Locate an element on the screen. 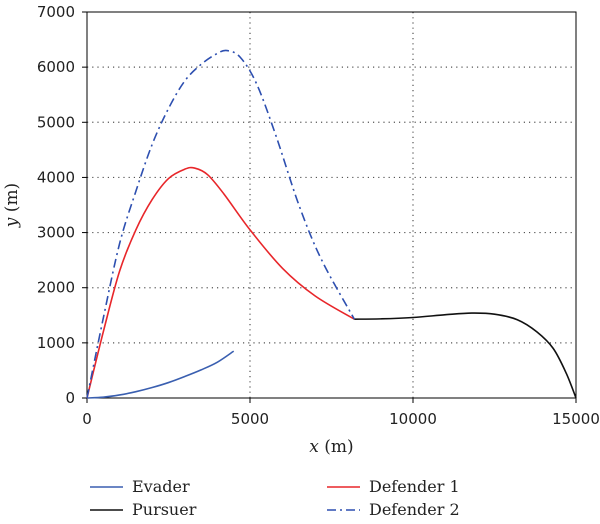 The height and width of the screenshot is (524, 600). legend-item-defender-1: Defender 1 is located at coordinates (393, 486).